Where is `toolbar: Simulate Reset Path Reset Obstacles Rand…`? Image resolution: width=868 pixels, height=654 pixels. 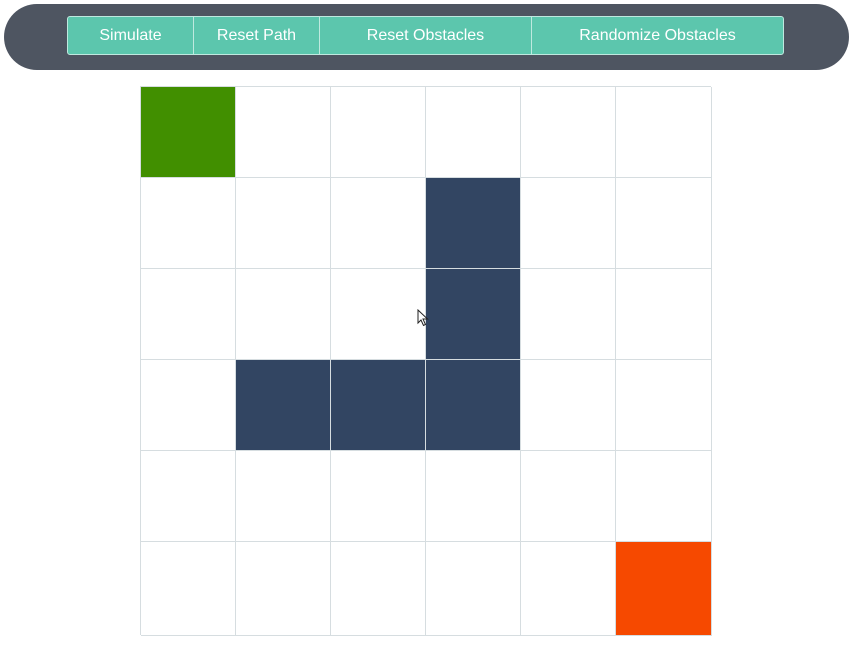 toolbar: Simulate Reset Path Reset Obstacles Rand… is located at coordinates (426, 37).